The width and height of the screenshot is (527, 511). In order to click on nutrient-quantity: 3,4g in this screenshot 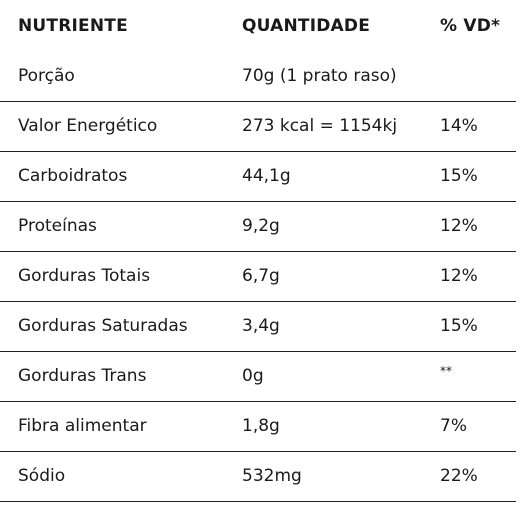, I will do `click(261, 326)`.